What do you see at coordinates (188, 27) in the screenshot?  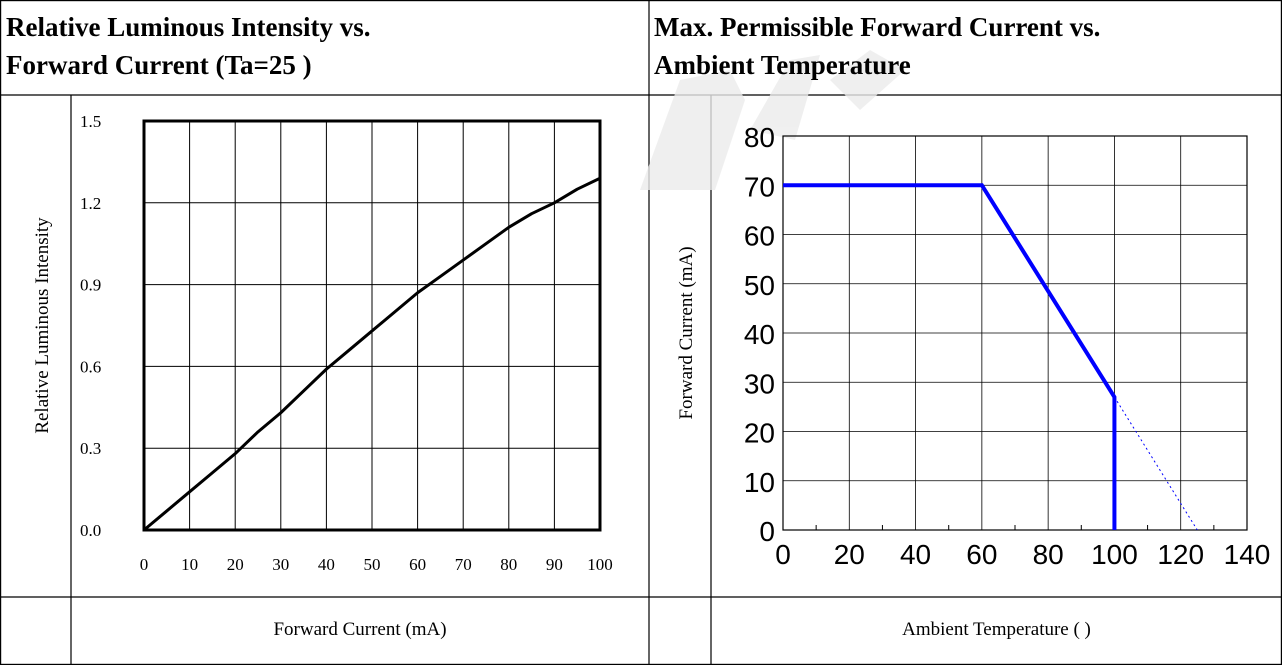 I see `left-title-line1: Relative Luminous Intensity vs.` at bounding box center [188, 27].